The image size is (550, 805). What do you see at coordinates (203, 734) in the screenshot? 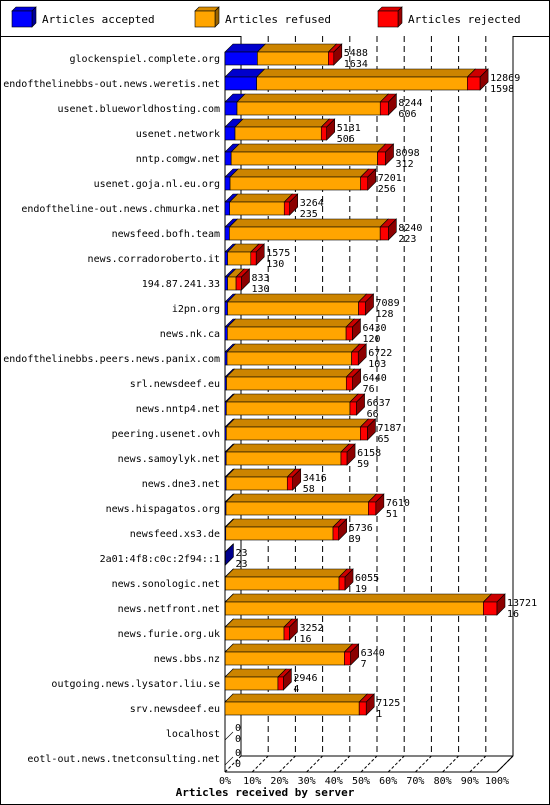
I see `bar-row: localhost 00` at bounding box center [203, 734].